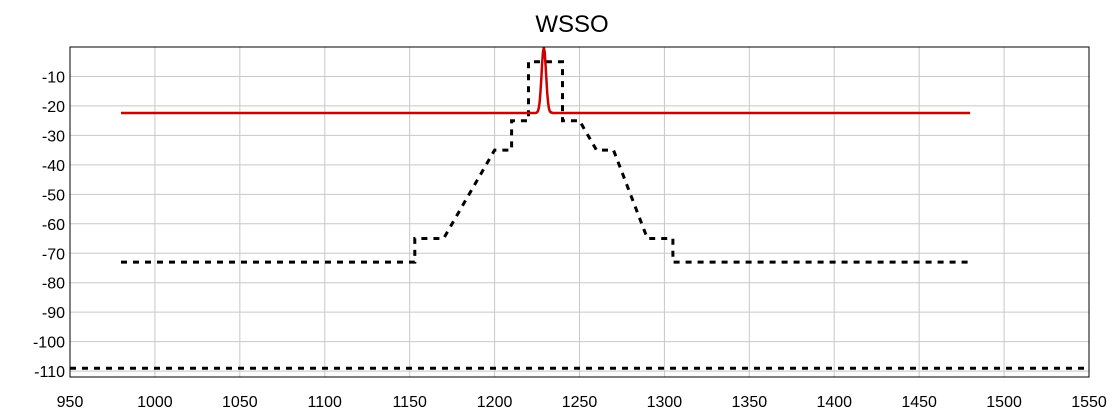  I want to click on x-tick-label: 1450, so click(919, 402).